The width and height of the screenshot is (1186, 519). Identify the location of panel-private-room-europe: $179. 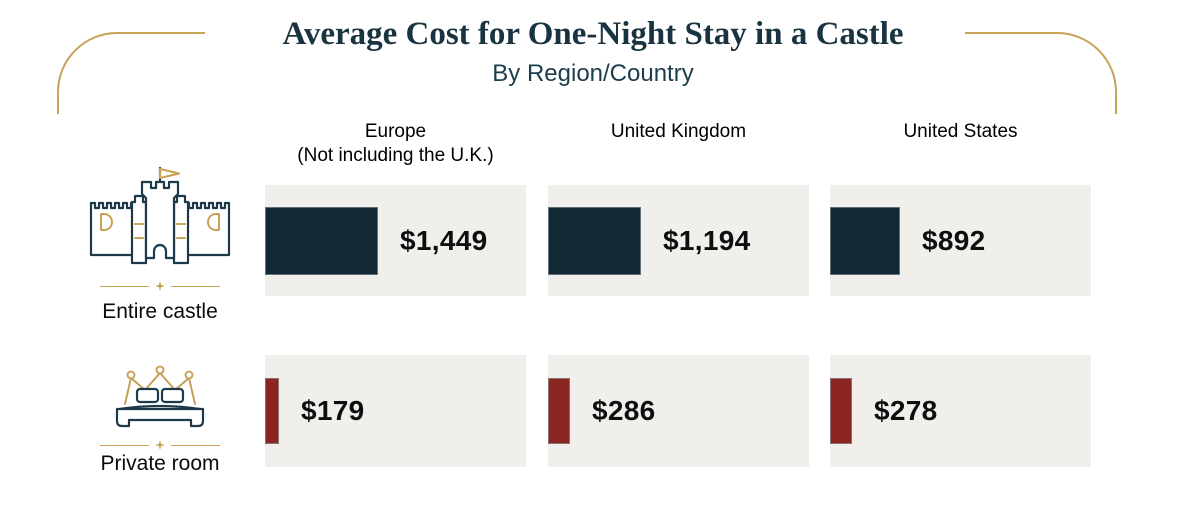
(395, 411).